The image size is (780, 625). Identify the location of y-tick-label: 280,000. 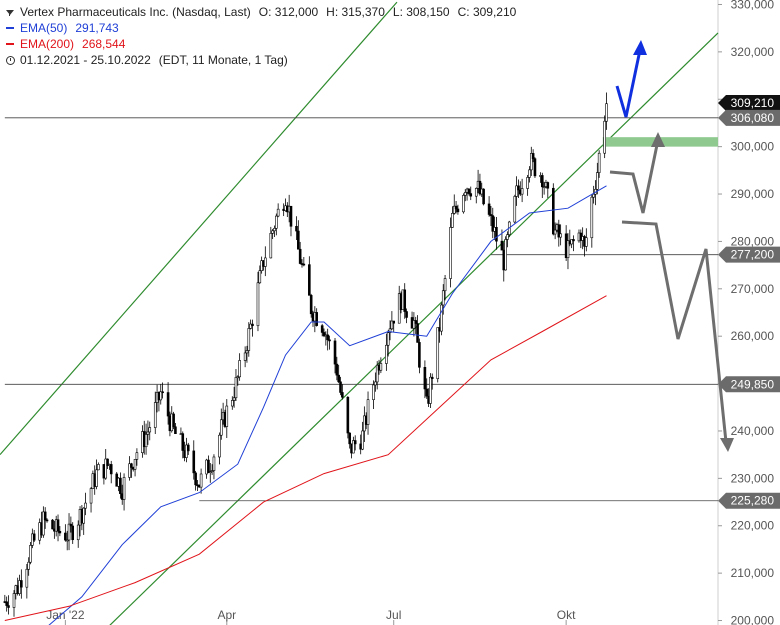
(753, 241).